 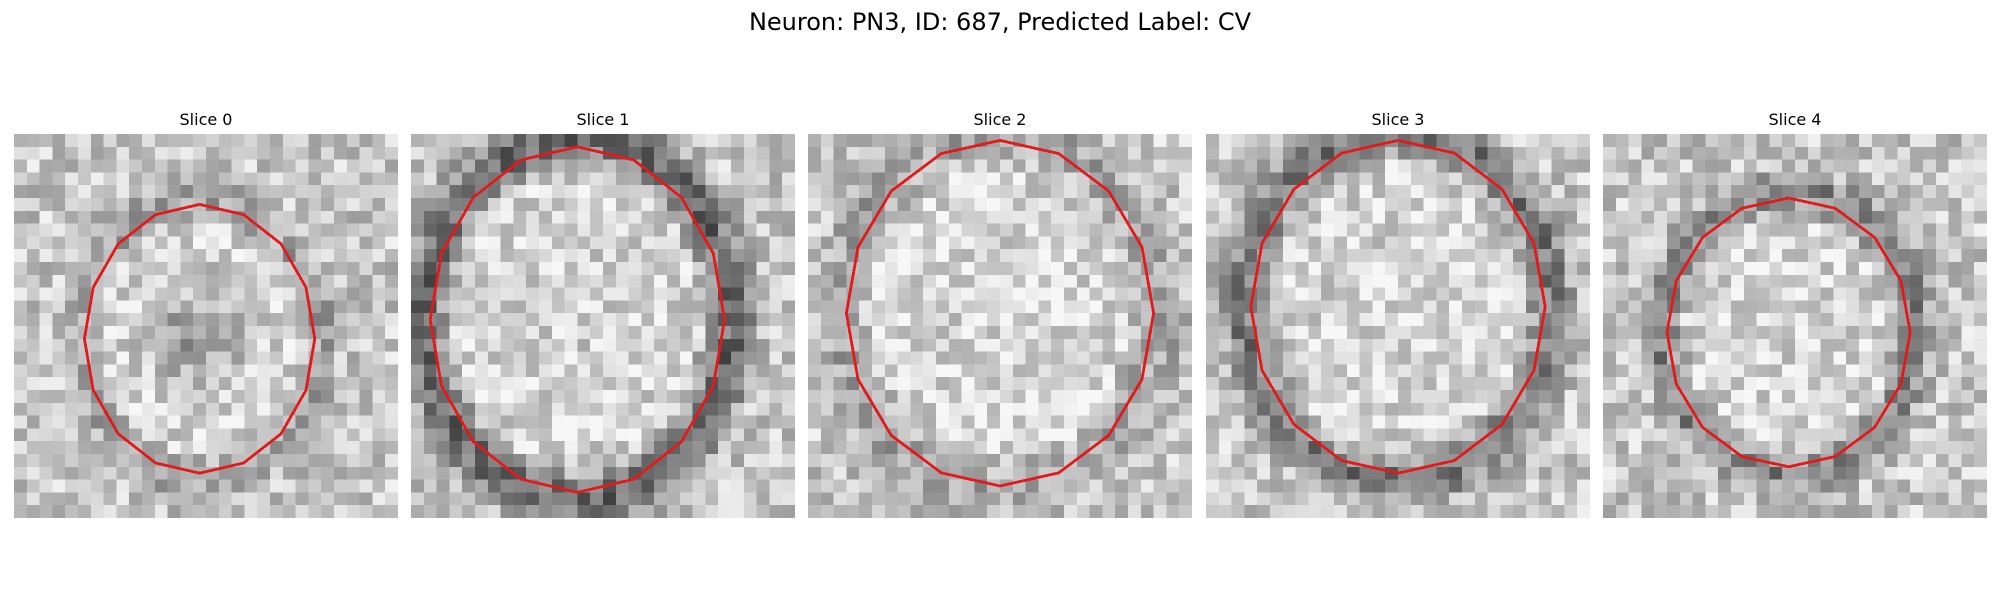 I want to click on slice-title: Slice 0, so click(x=206, y=119).